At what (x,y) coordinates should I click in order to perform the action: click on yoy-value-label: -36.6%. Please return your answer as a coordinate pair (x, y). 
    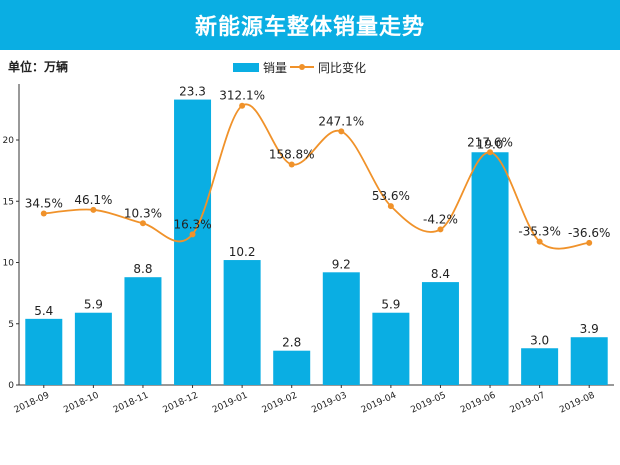
    Looking at the image, I should click on (589, 233).